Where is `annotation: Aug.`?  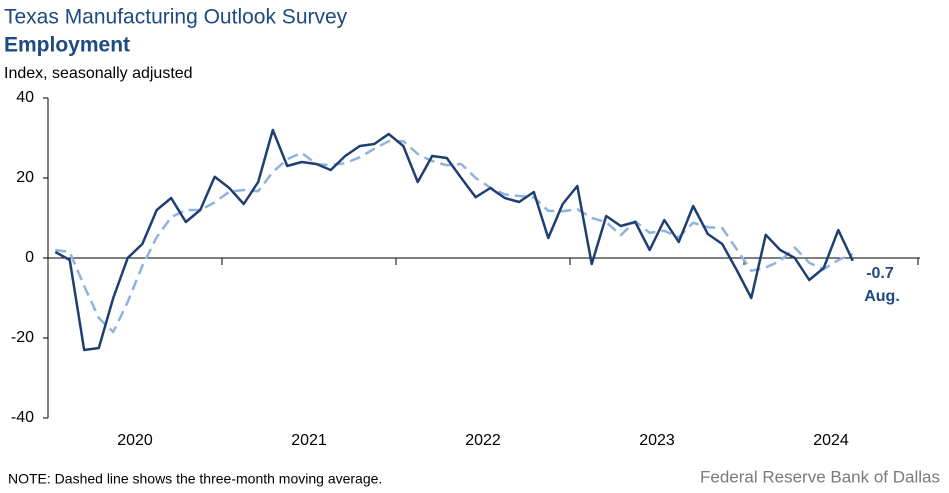
annotation: Aug. is located at coordinates (882, 296).